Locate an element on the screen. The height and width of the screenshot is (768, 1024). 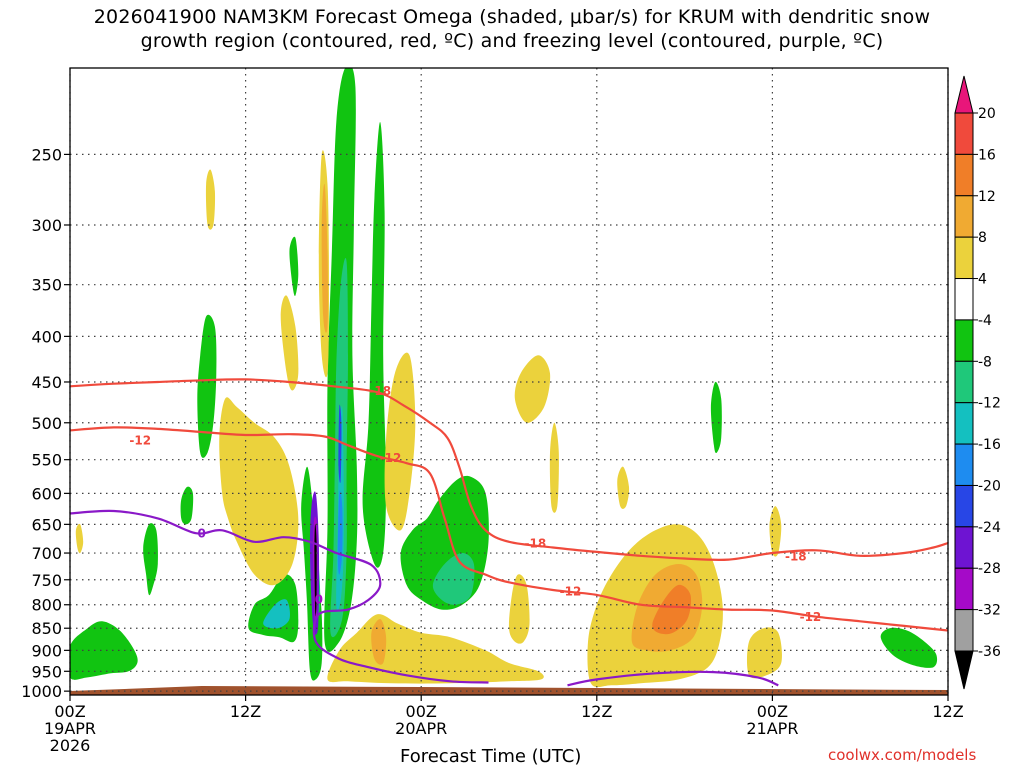
x-tick-label-48-1: 21APR is located at coordinates (772, 728).